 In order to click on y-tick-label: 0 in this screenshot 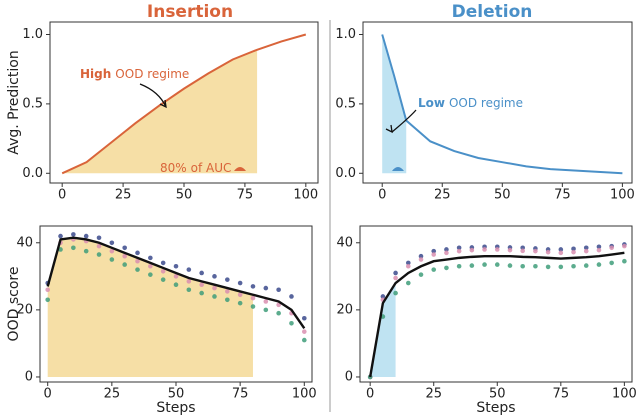, I will do `click(29, 376)`.